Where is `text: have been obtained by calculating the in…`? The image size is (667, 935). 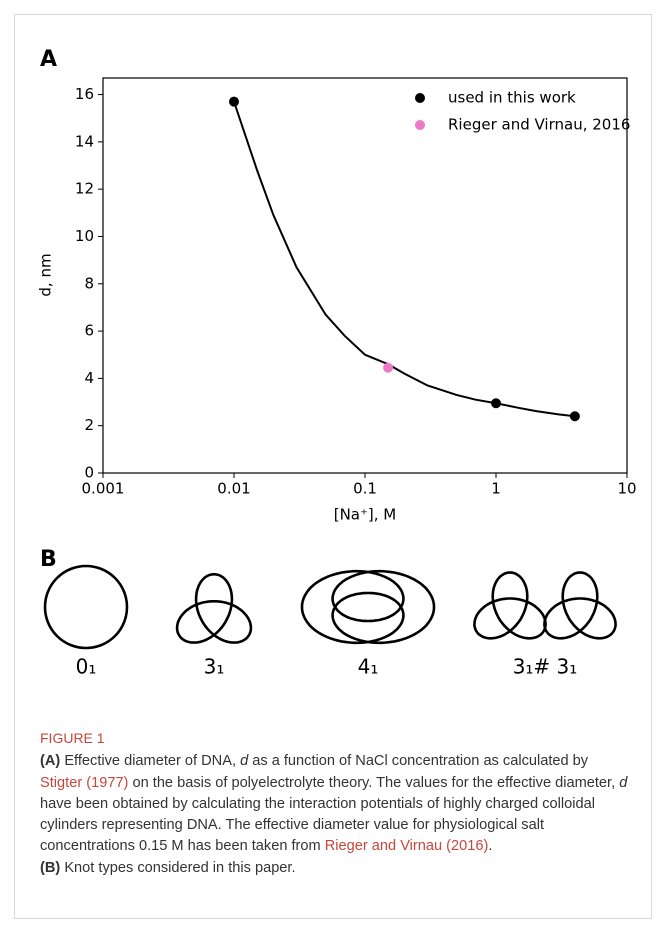
text: have been obtained by calculating the in… is located at coordinates (317, 825).